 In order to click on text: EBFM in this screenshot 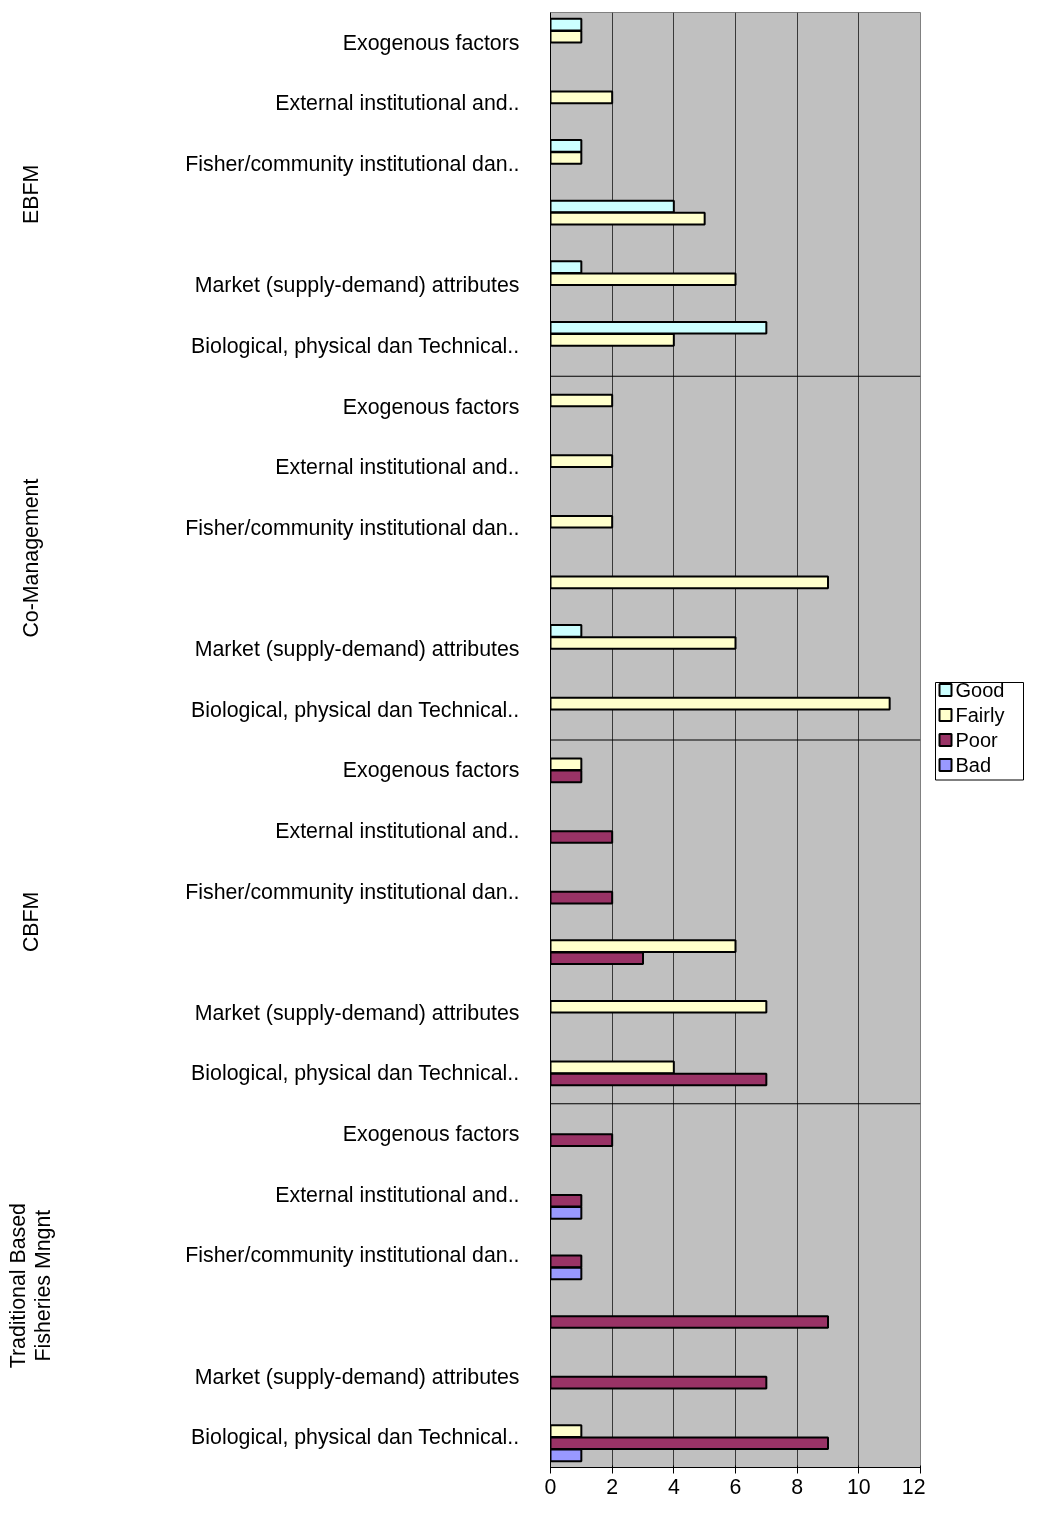, I will do `click(30, 194)`.